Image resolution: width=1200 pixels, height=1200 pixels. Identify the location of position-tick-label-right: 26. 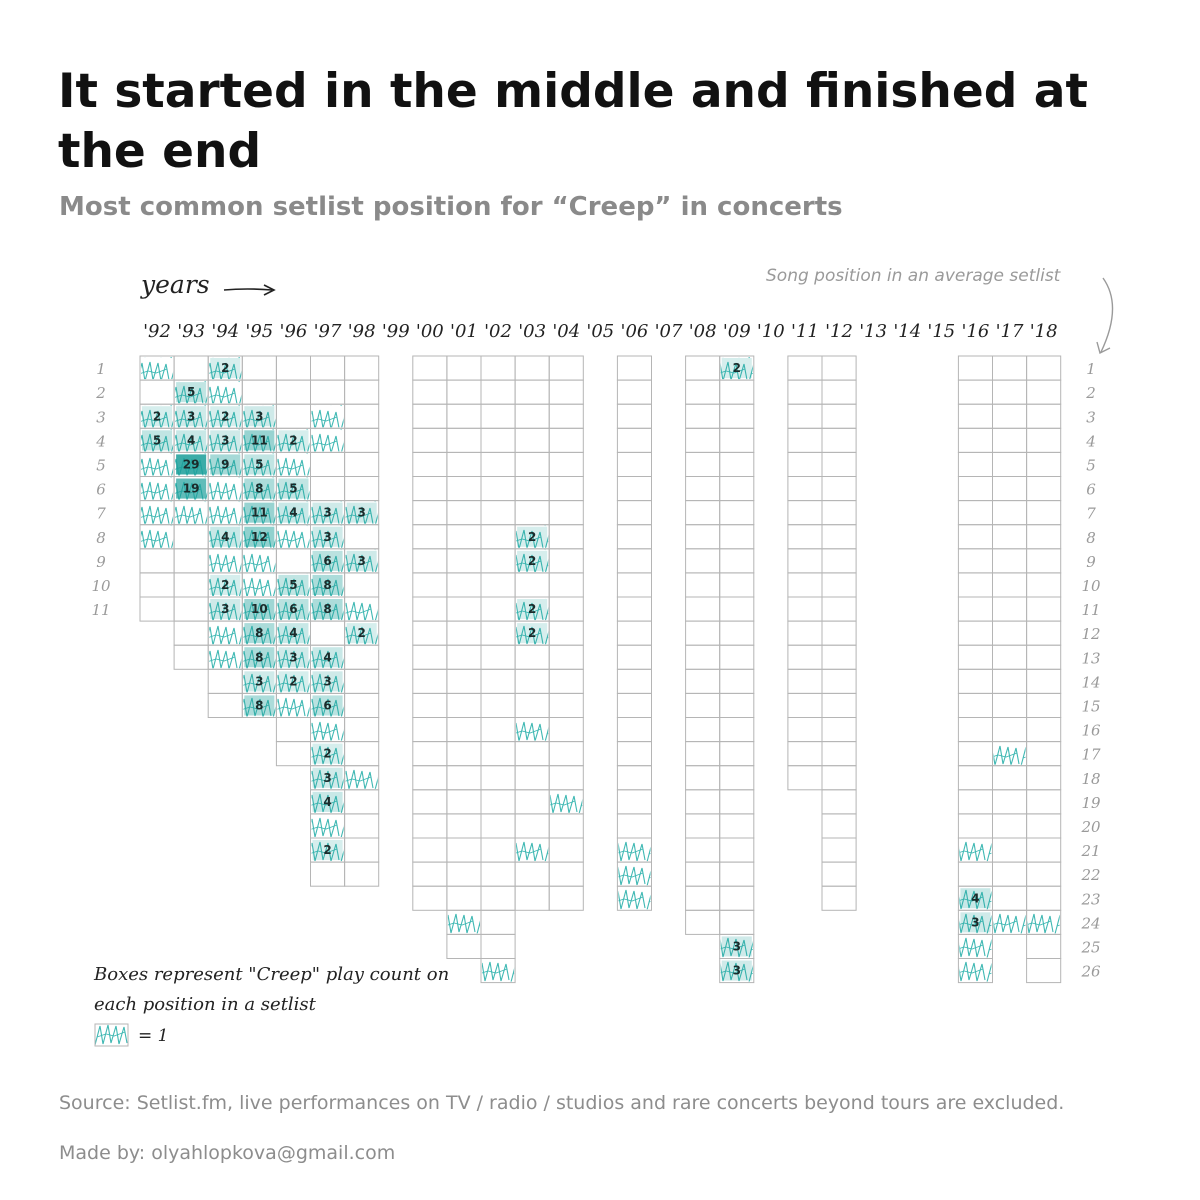
(1090, 972).